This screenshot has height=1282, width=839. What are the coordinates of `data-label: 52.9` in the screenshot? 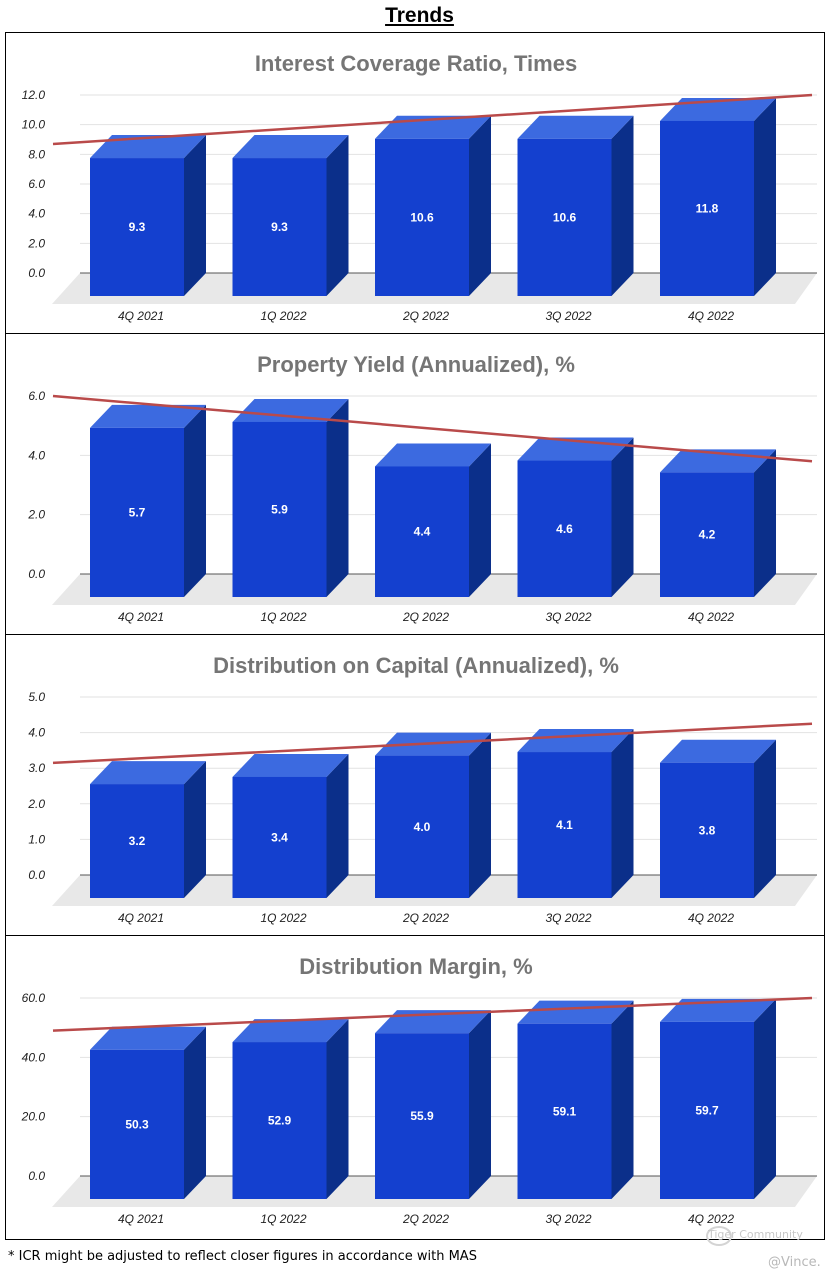 It's located at (280, 1121).